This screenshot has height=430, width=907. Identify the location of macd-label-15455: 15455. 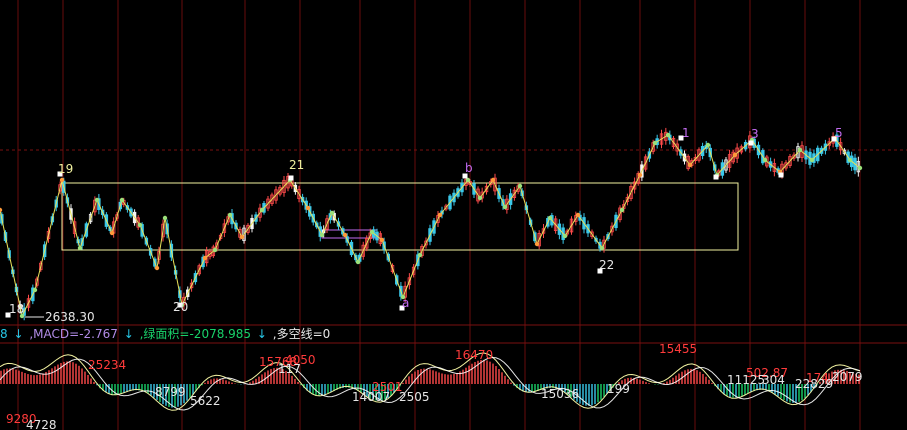
(678, 349).